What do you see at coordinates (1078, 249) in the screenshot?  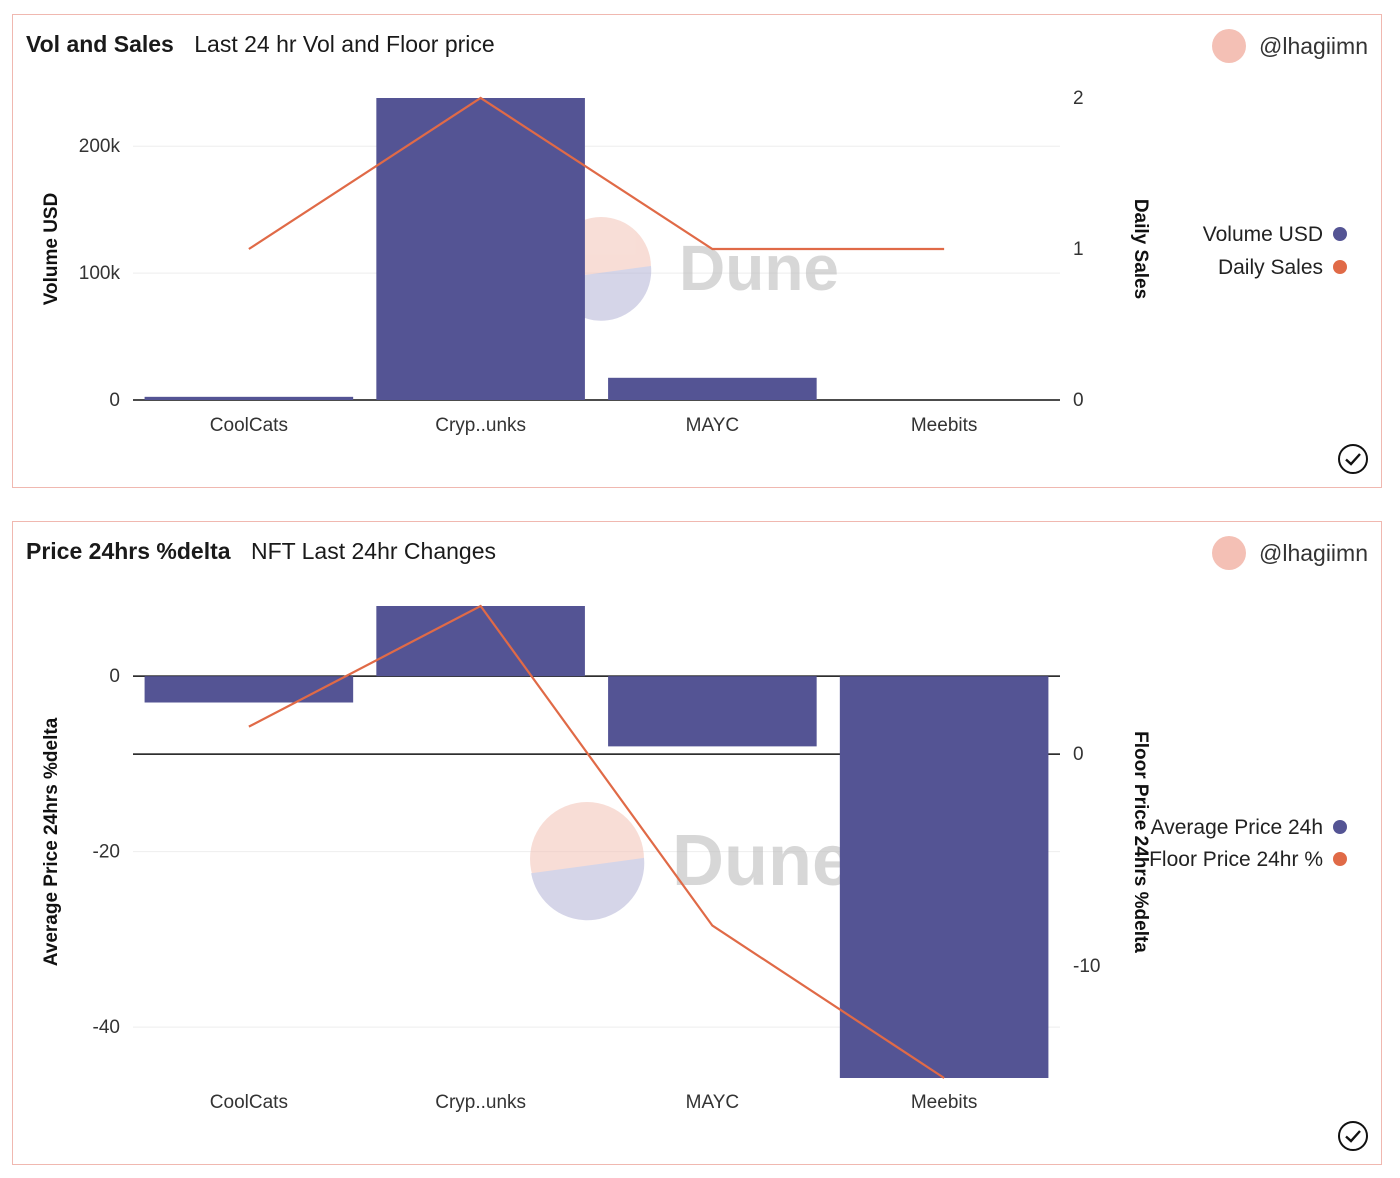 I see `y2-tick-label: 1` at bounding box center [1078, 249].